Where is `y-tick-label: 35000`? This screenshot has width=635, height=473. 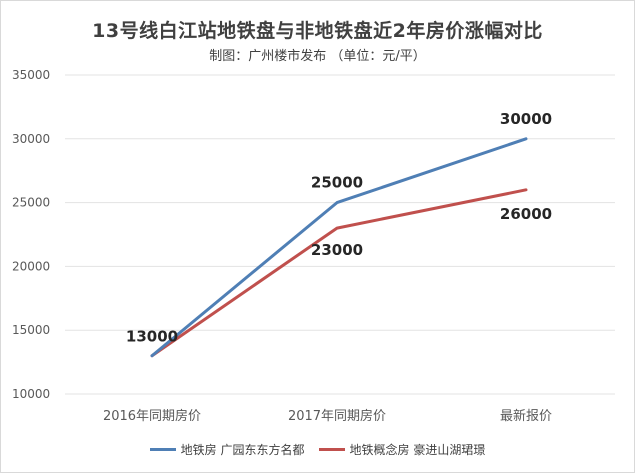
y-tick-label: 35000 is located at coordinates (31, 75).